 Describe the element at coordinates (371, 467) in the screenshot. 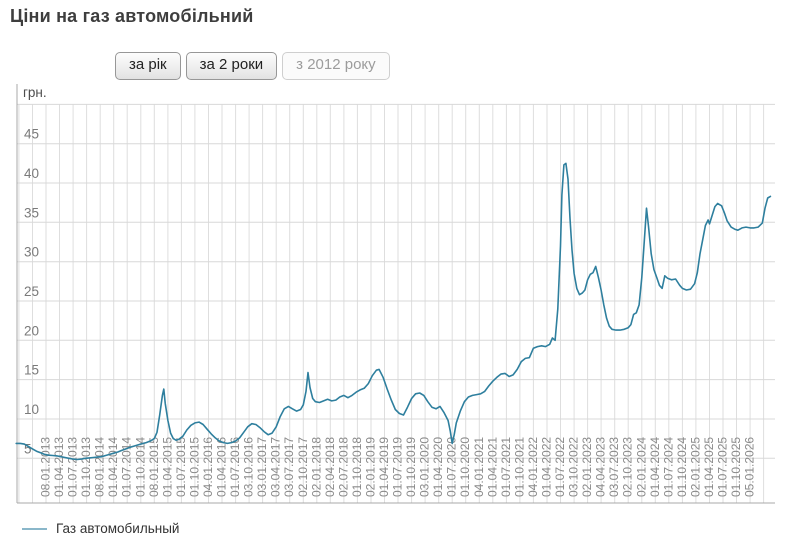

I see `x-axis-tick-label: 02.01.2019` at that location.